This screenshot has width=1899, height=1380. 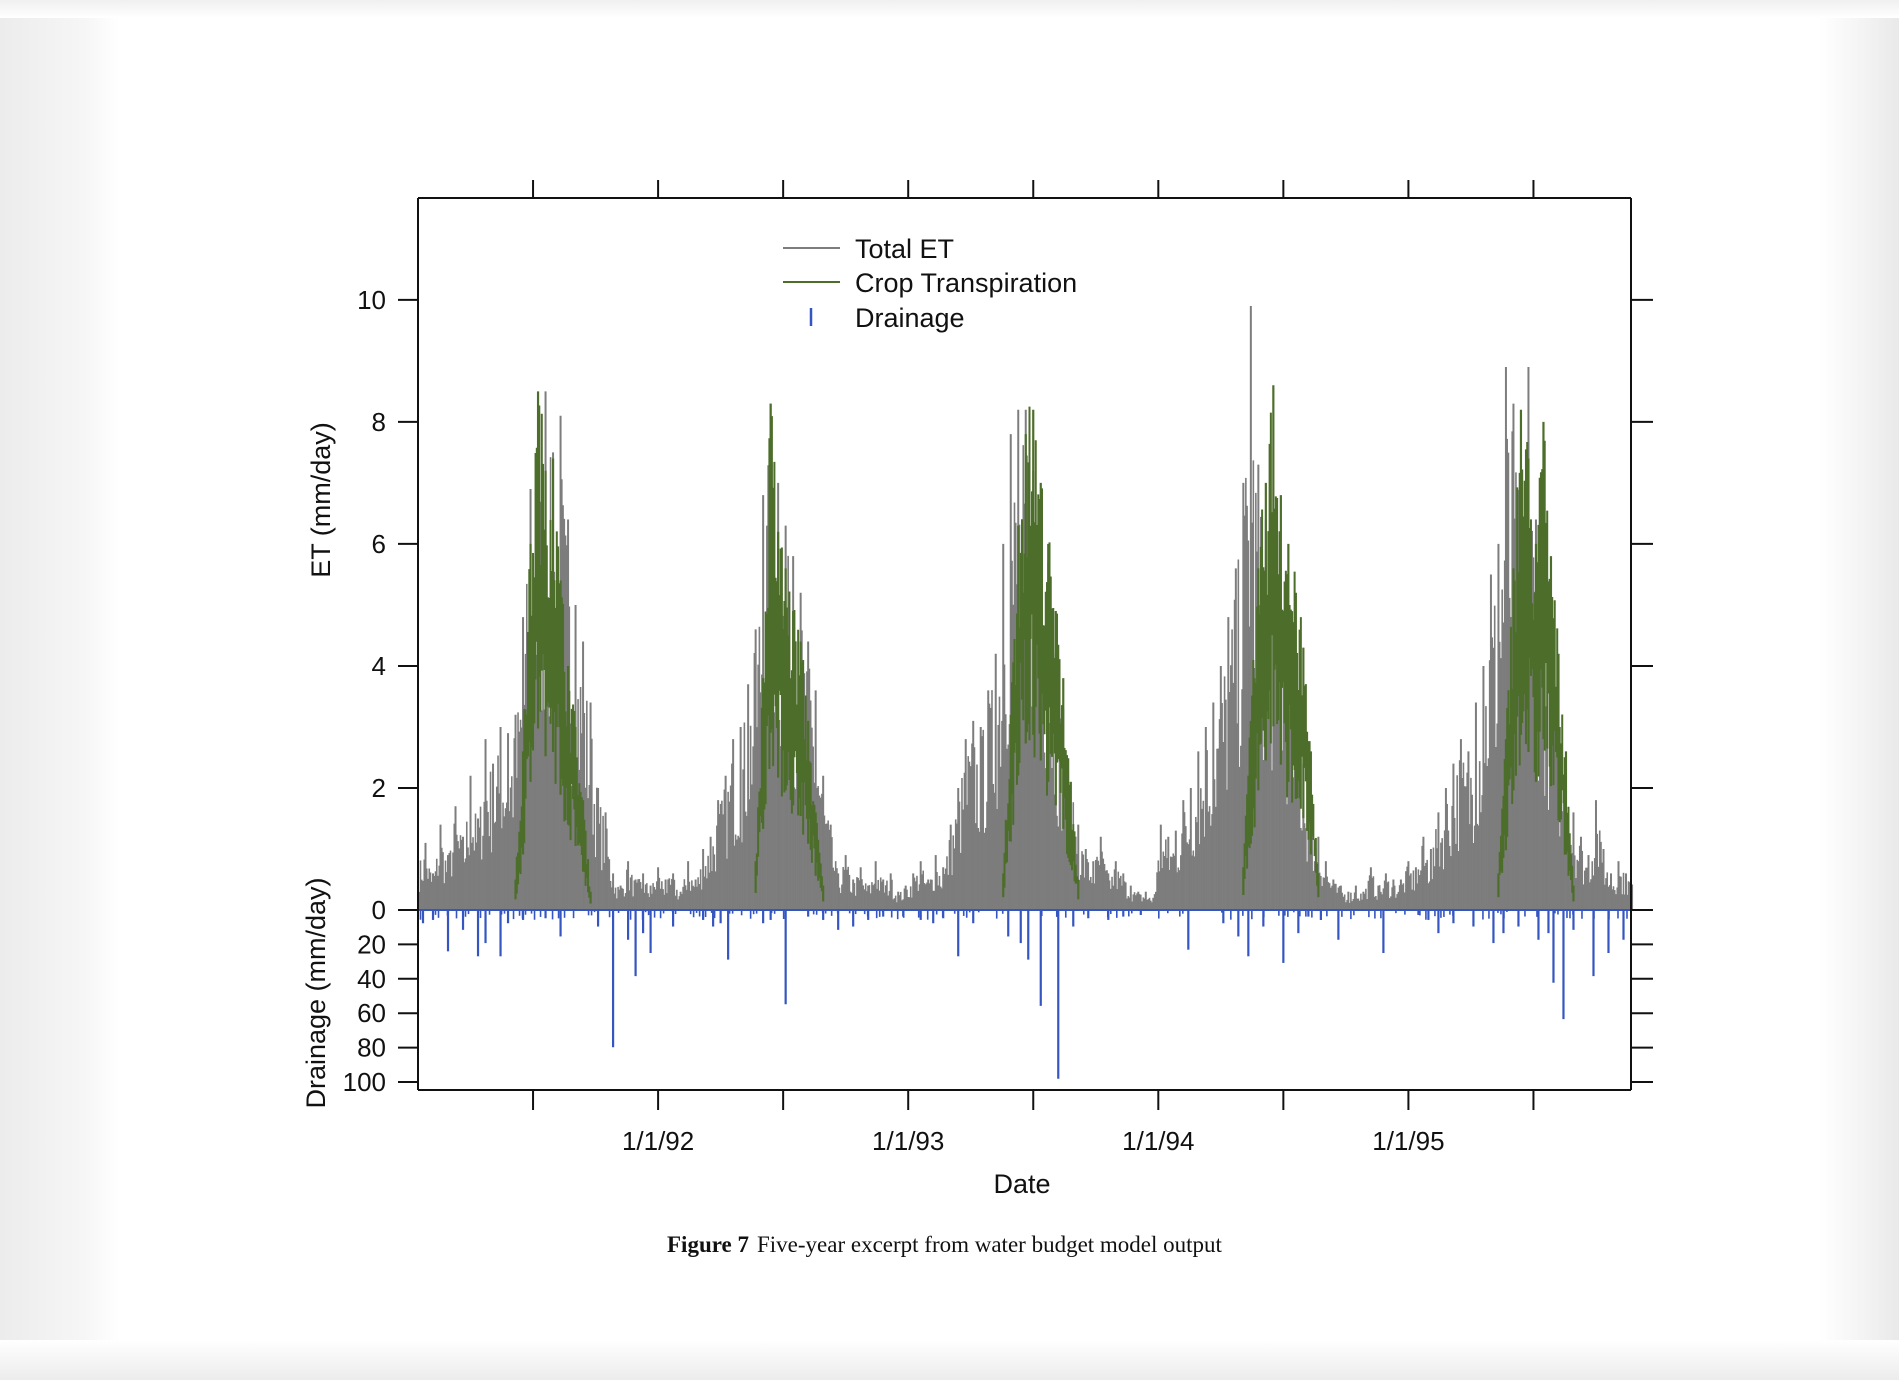 I want to click on scan-margin-left, so click(x=60, y=690).